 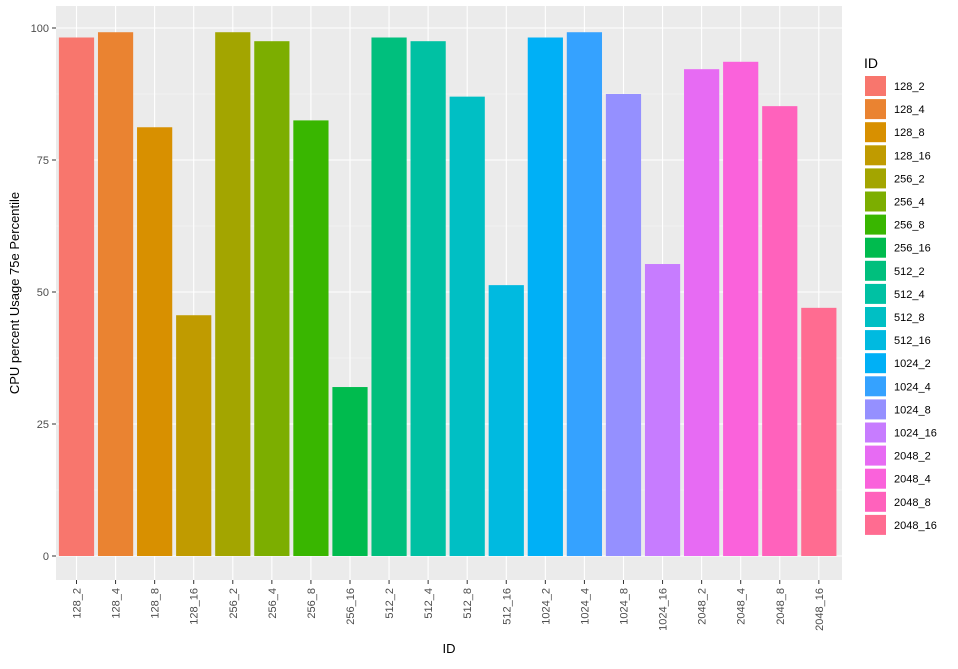 I want to click on x-tick-label: 128_4, so click(x=117, y=603).